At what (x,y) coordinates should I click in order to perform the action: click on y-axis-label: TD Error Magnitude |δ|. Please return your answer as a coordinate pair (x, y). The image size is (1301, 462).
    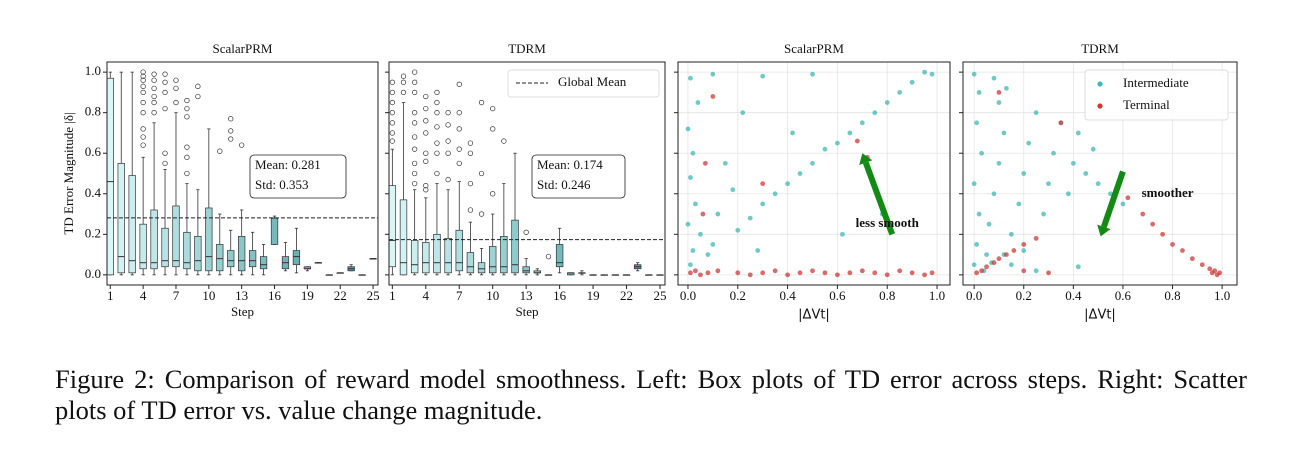
    Looking at the image, I should click on (68, 173).